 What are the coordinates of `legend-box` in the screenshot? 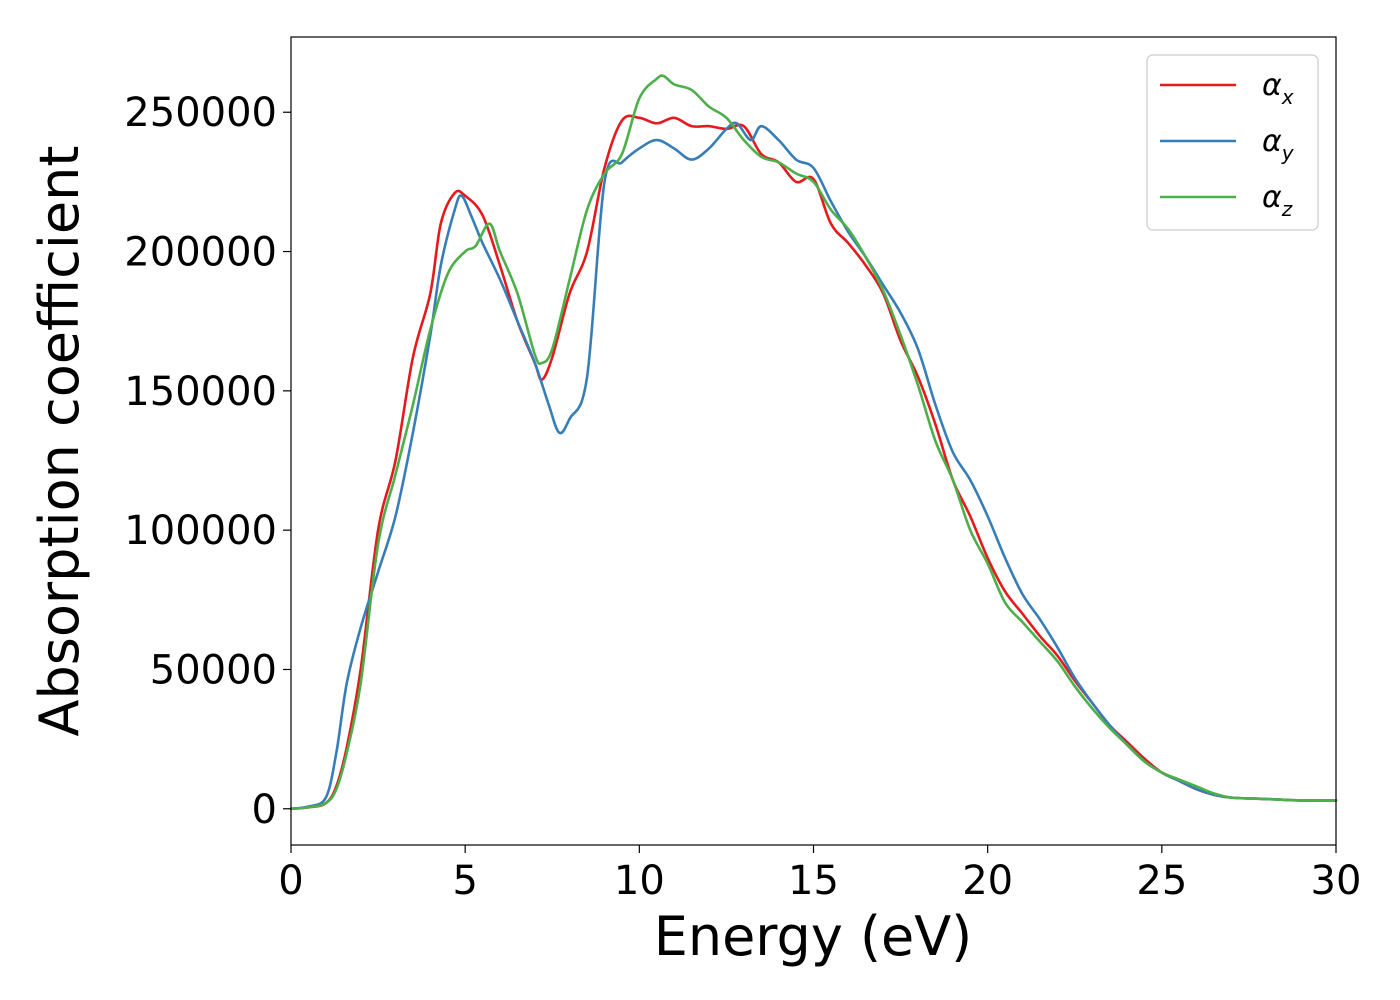 It's located at (1232, 142).